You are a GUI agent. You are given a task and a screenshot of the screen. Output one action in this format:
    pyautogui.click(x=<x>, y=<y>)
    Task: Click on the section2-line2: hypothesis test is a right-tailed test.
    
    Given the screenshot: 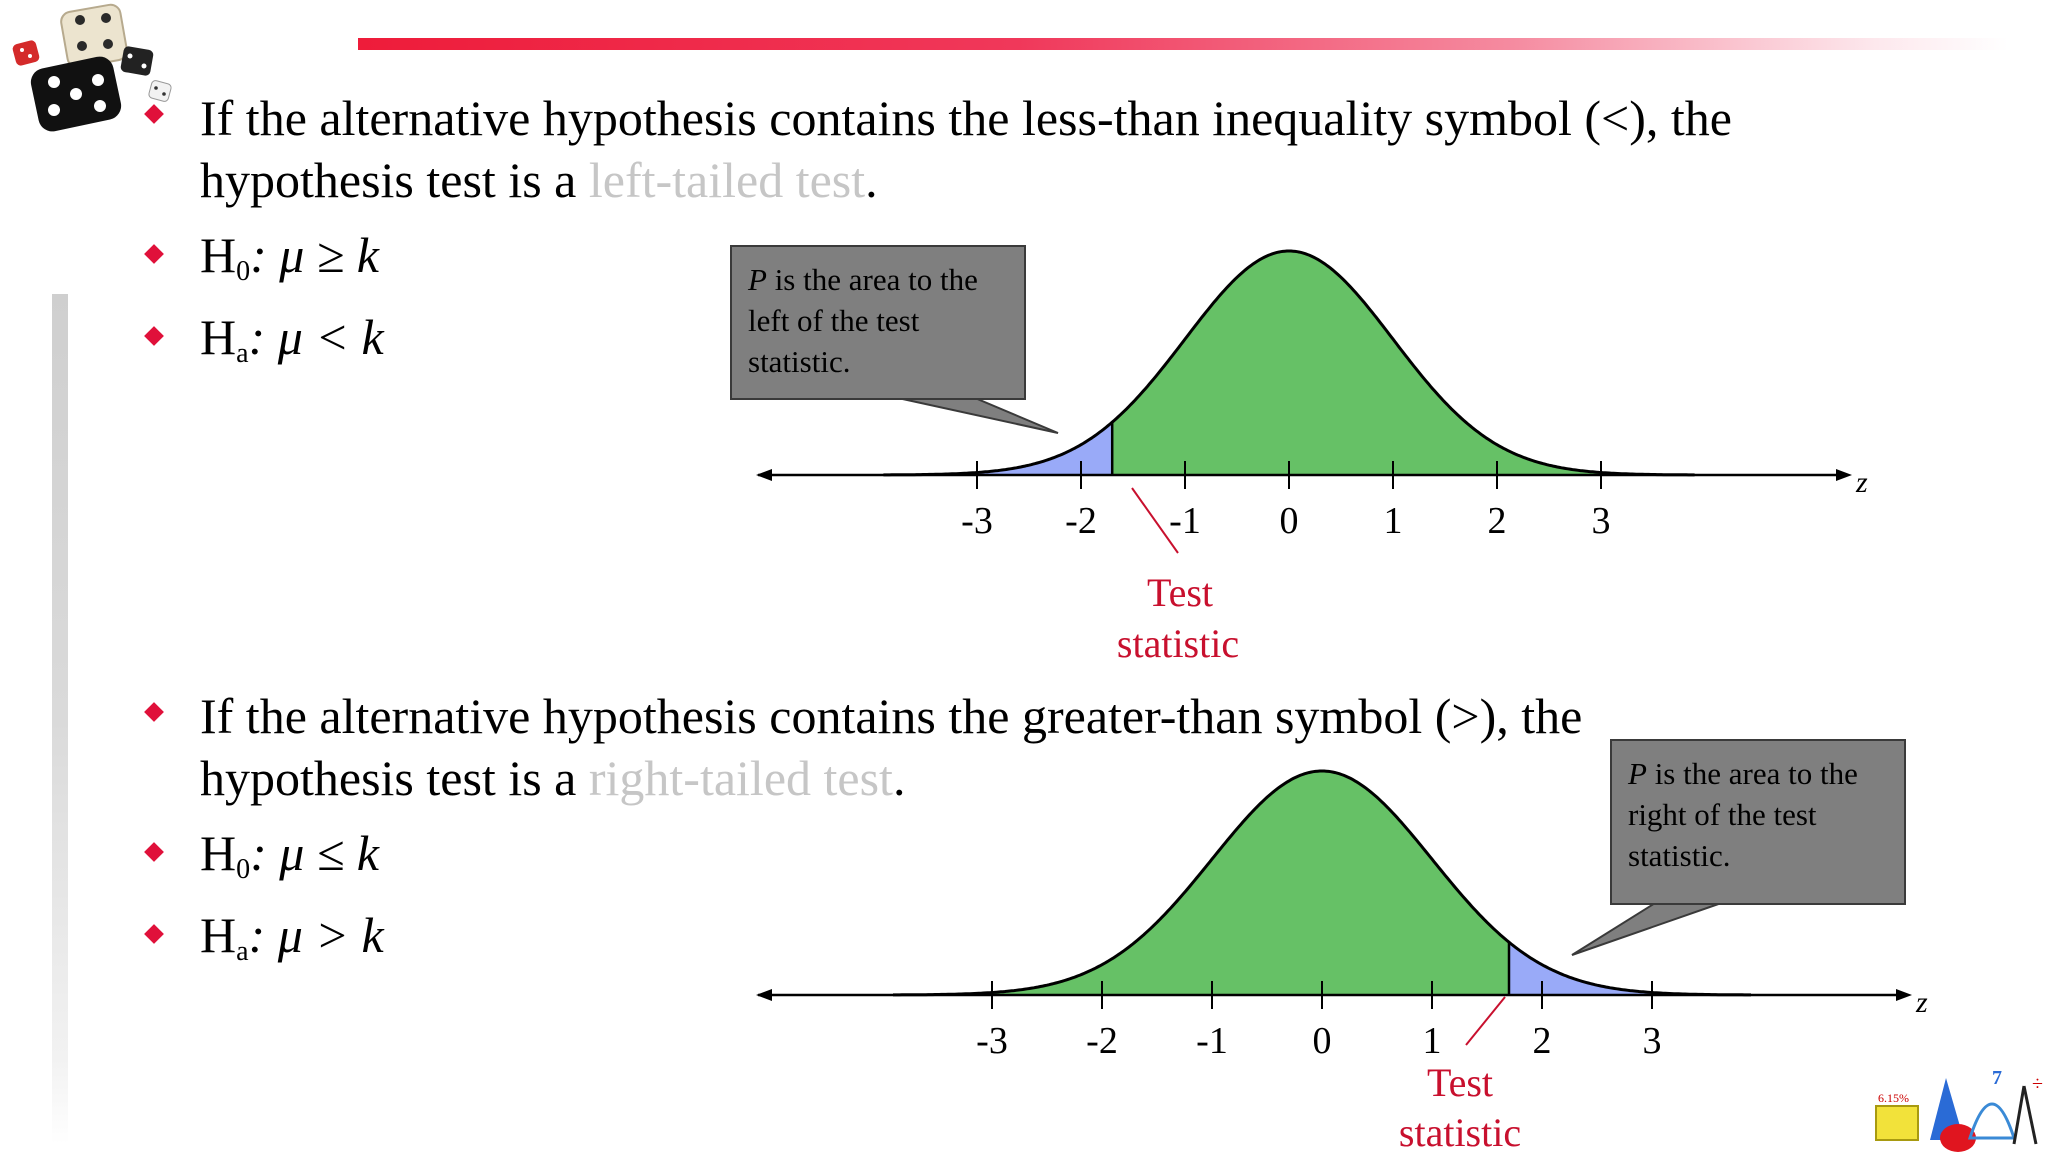 What is the action you would take?
    pyautogui.click(x=552, y=778)
    